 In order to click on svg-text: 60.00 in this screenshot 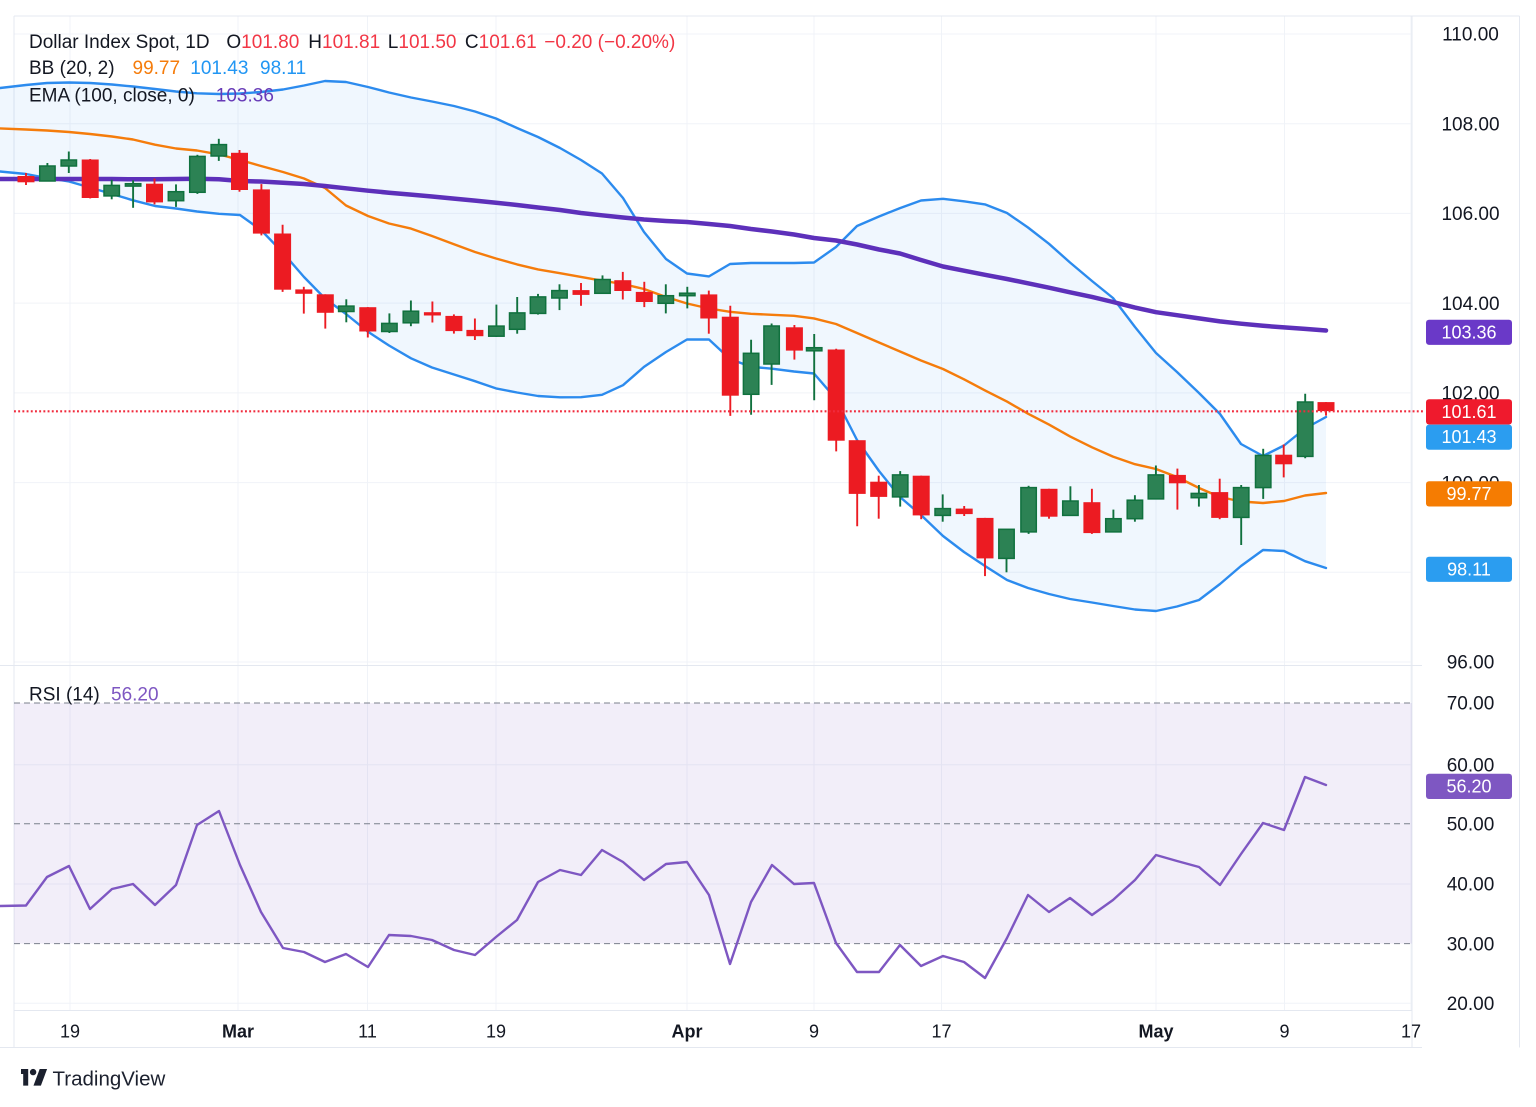, I will do `click(1471, 765)`.